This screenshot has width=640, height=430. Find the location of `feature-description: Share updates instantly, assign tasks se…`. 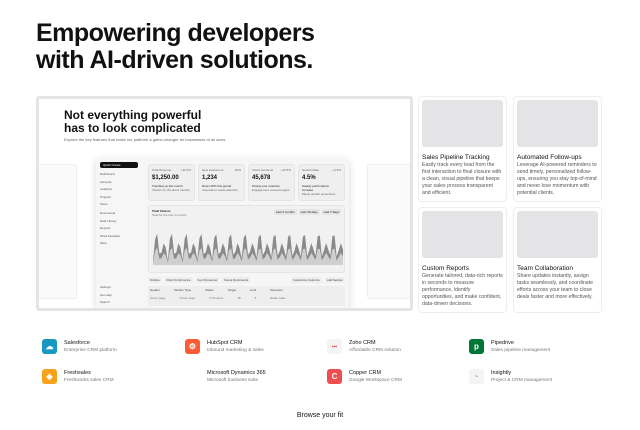

feature-description: Share updates instantly, assign tasks se… is located at coordinates (555, 286).